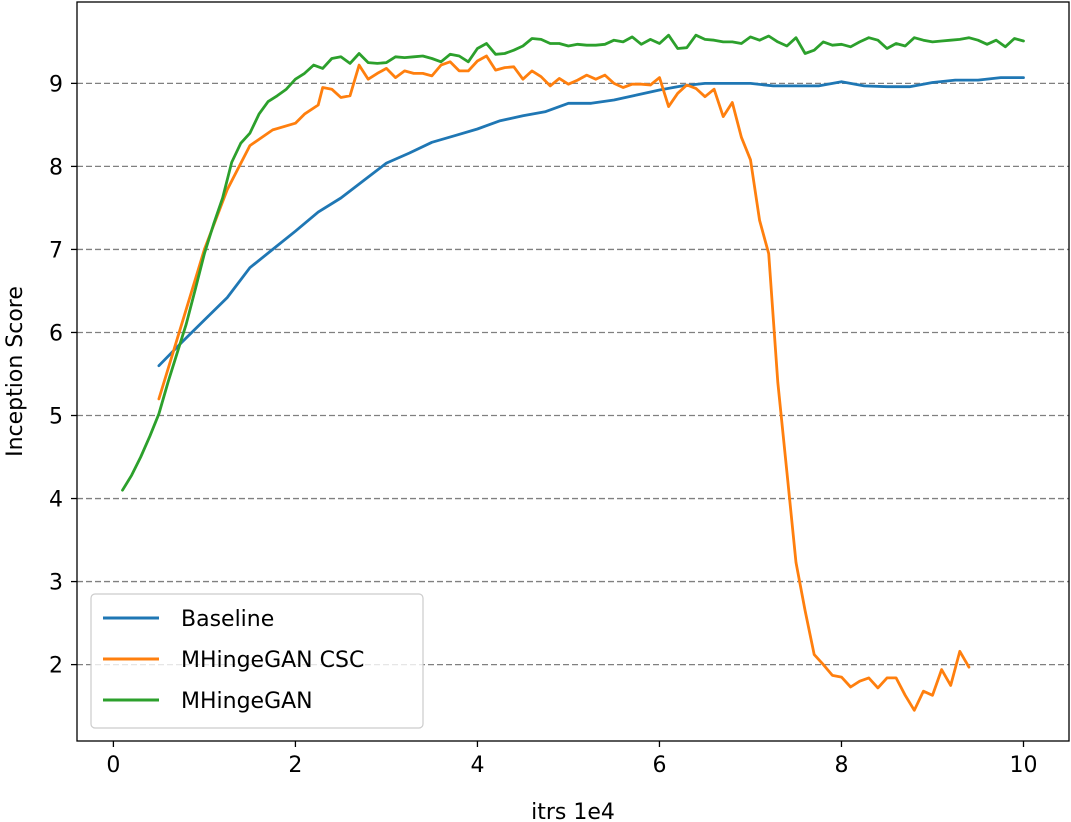  I want to click on y-tick-label-5: 5, so click(56, 417).